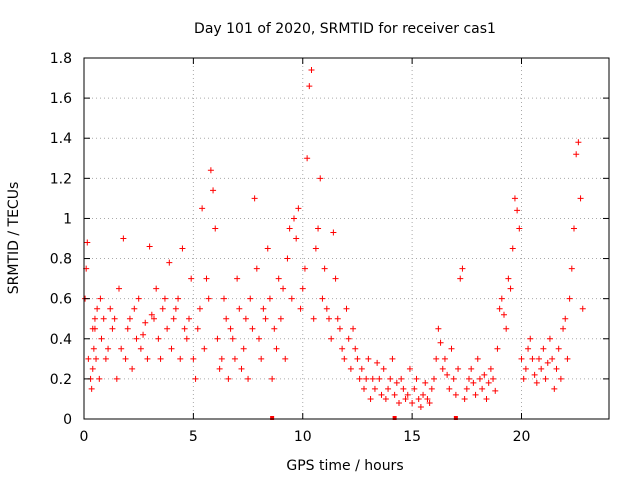 This screenshot has height=480, width=640. What do you see at coordinates (303, 437) in the screenshot?
I see `x-tick-label: 10` at bounding box center [303, 437].